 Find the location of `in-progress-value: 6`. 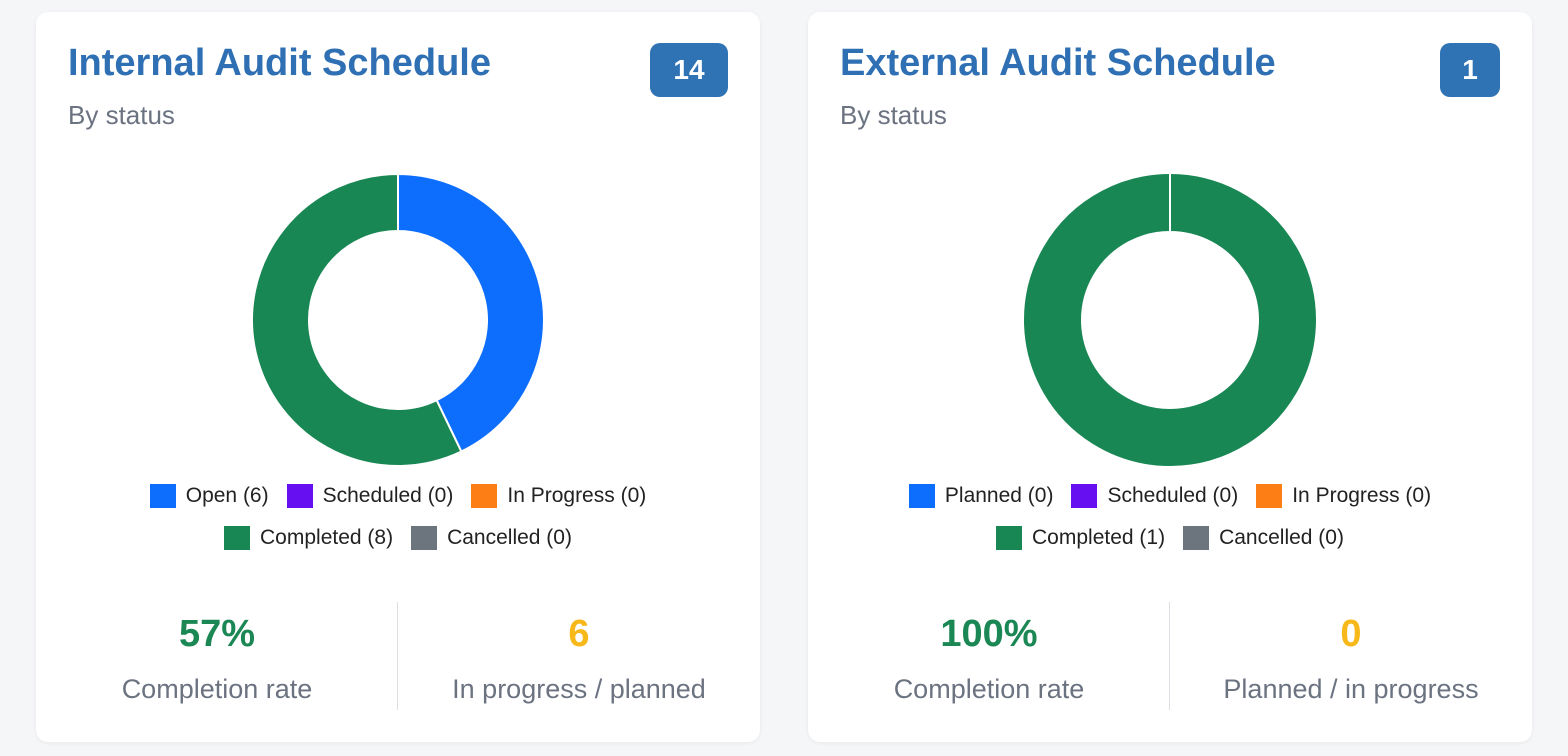

in-progress-value: 6 is located at coordinates (579, 634).